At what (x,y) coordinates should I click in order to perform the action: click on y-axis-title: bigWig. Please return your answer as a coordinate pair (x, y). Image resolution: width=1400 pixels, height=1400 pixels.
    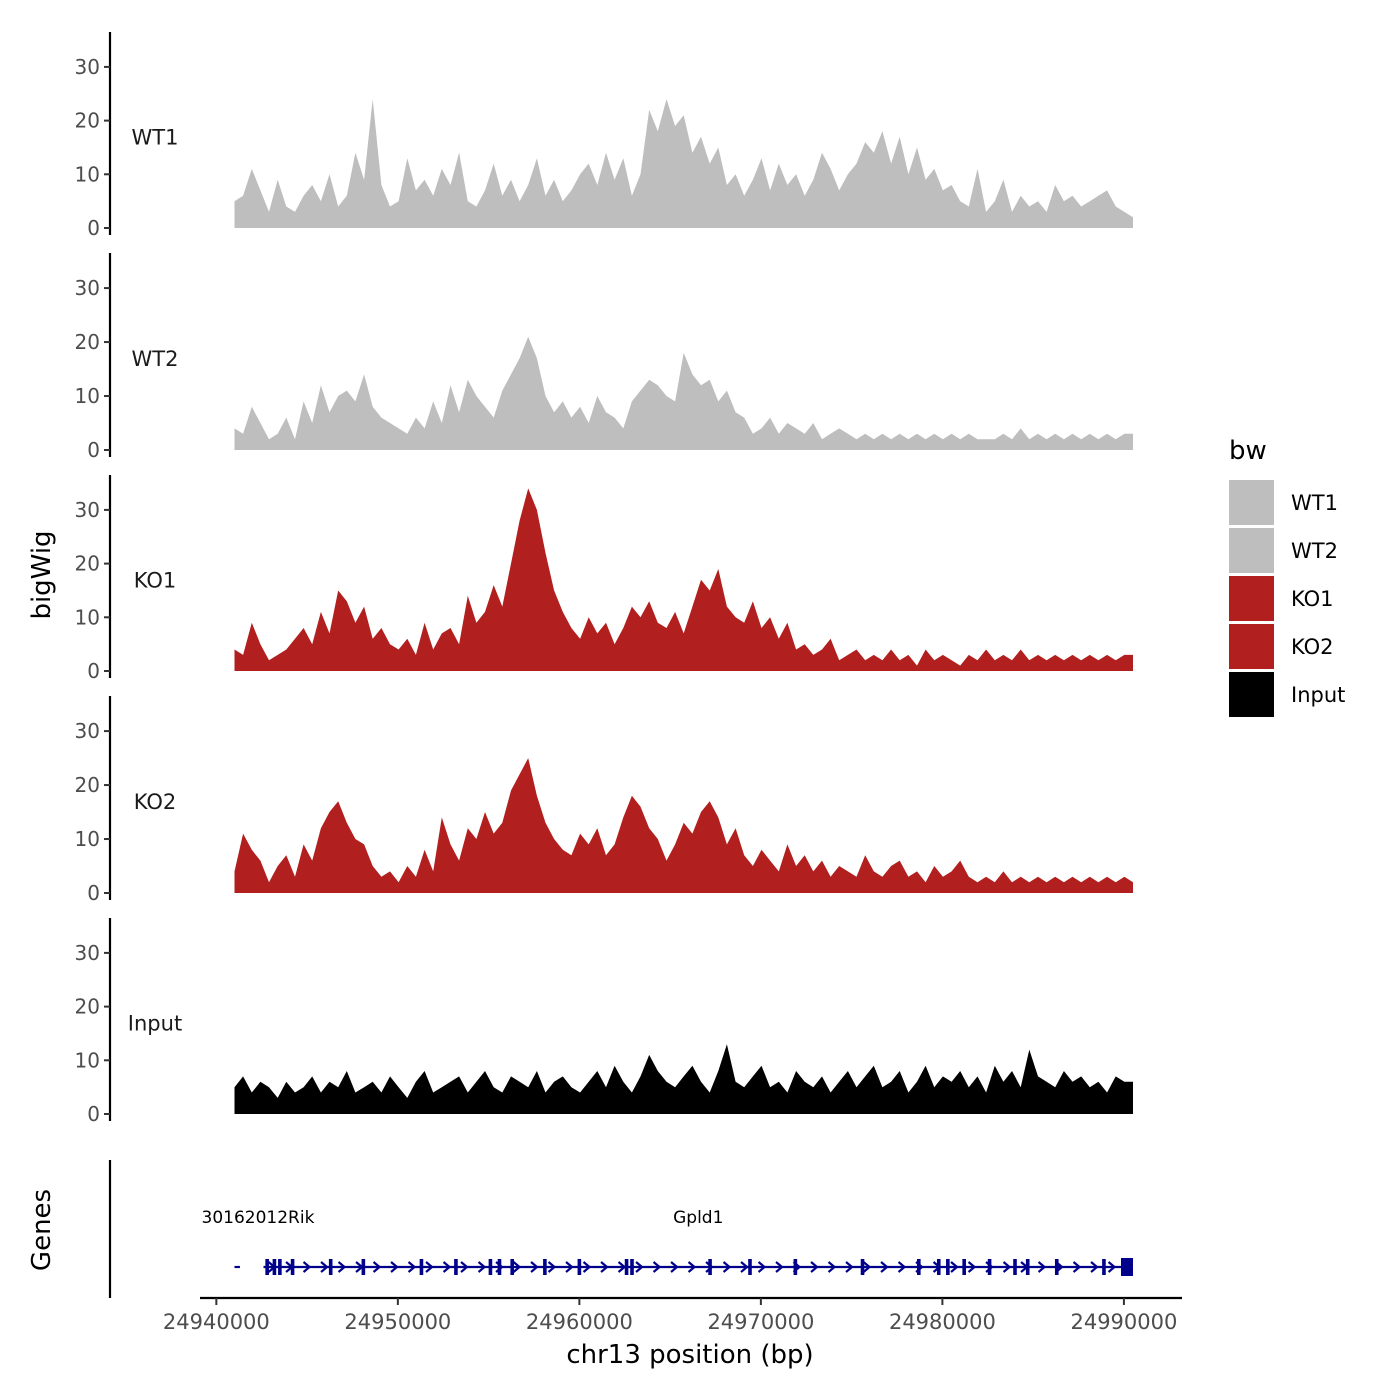
    Looking at the image, I should click on (42, 574).